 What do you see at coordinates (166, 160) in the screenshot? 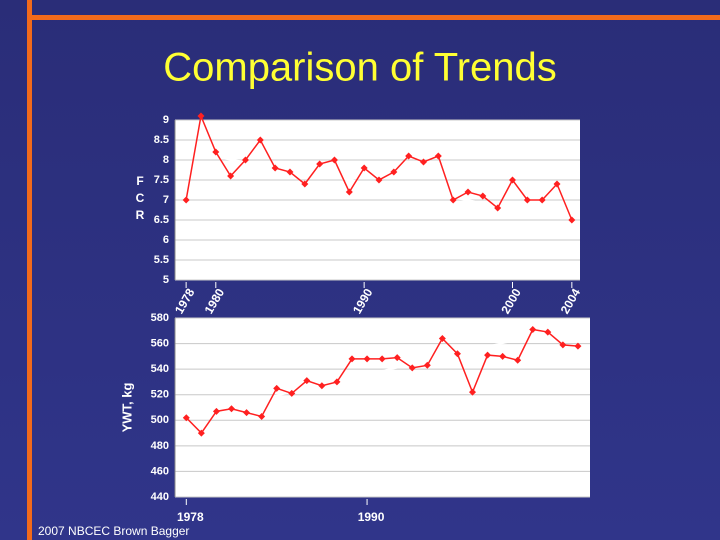
I see `y-tick-label: 8` at bounding box center [166, 160].